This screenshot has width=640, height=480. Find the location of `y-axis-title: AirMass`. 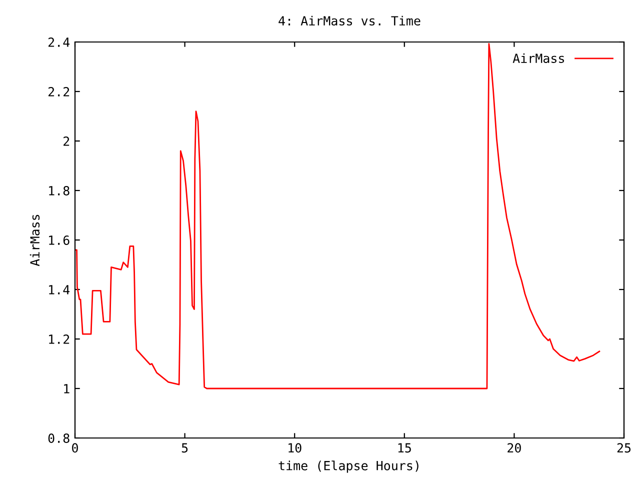

y-axis-title: AirMass is located at coordinates (35, 240).